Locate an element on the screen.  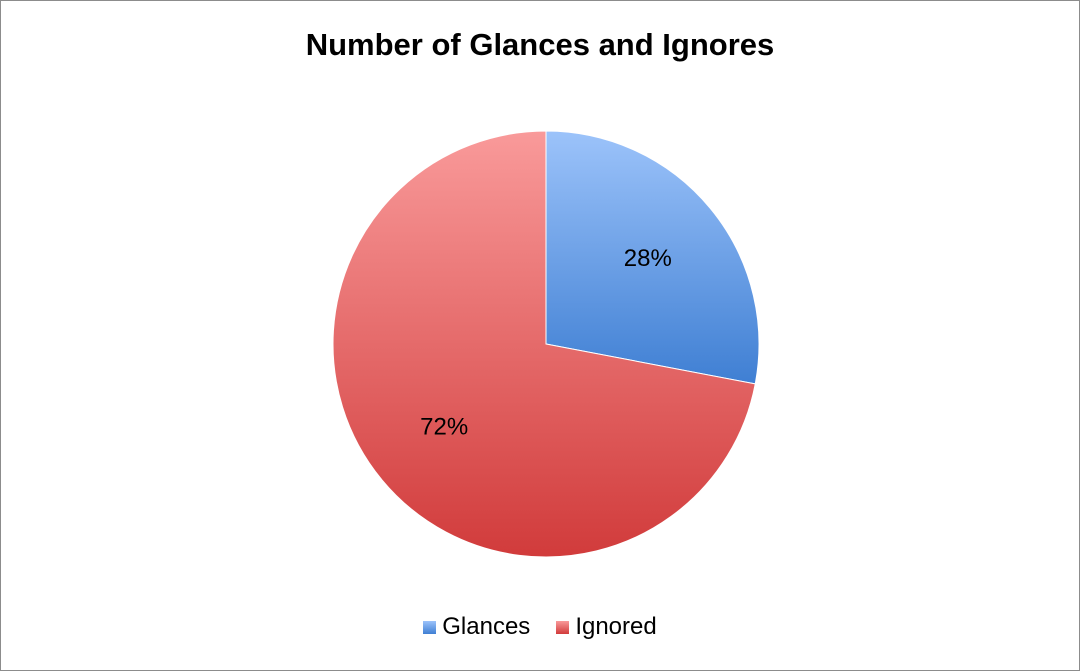
slice-label-glances: 28% is located at coordinates (648, 258).